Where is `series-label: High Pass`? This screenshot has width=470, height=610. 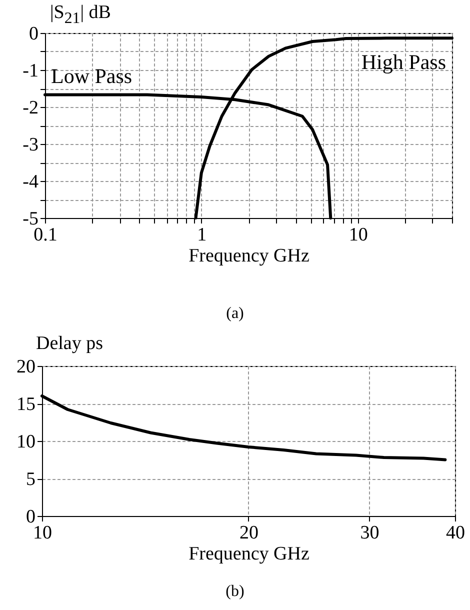
series-label: High Pass is located at coordinates (403, 62).